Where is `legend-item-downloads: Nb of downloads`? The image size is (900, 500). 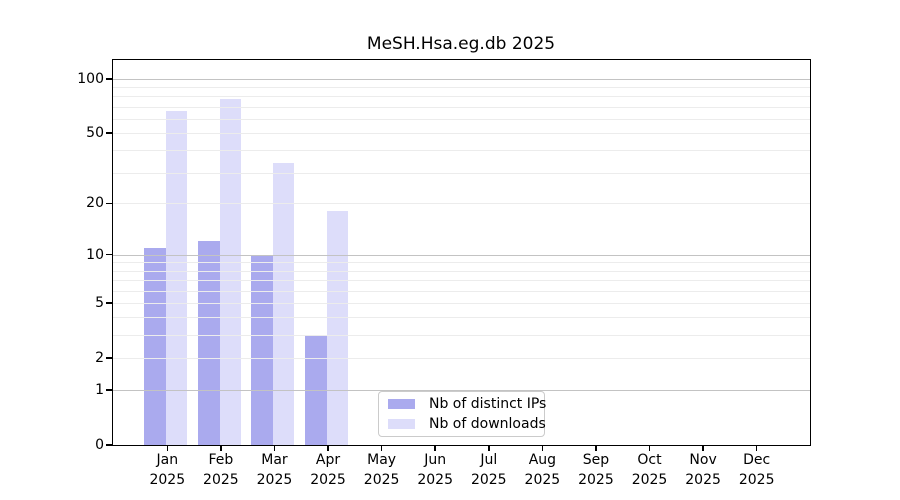 legend-item-downloads: Nb of downloads is located at coordinates (465, 424).